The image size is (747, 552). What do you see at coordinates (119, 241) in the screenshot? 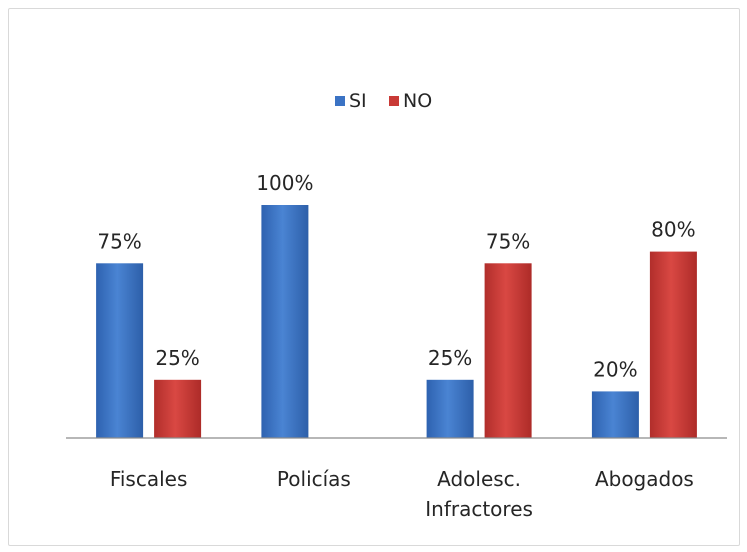
I see `data-label-si-0: 75%` at bounding box center [119, 241].